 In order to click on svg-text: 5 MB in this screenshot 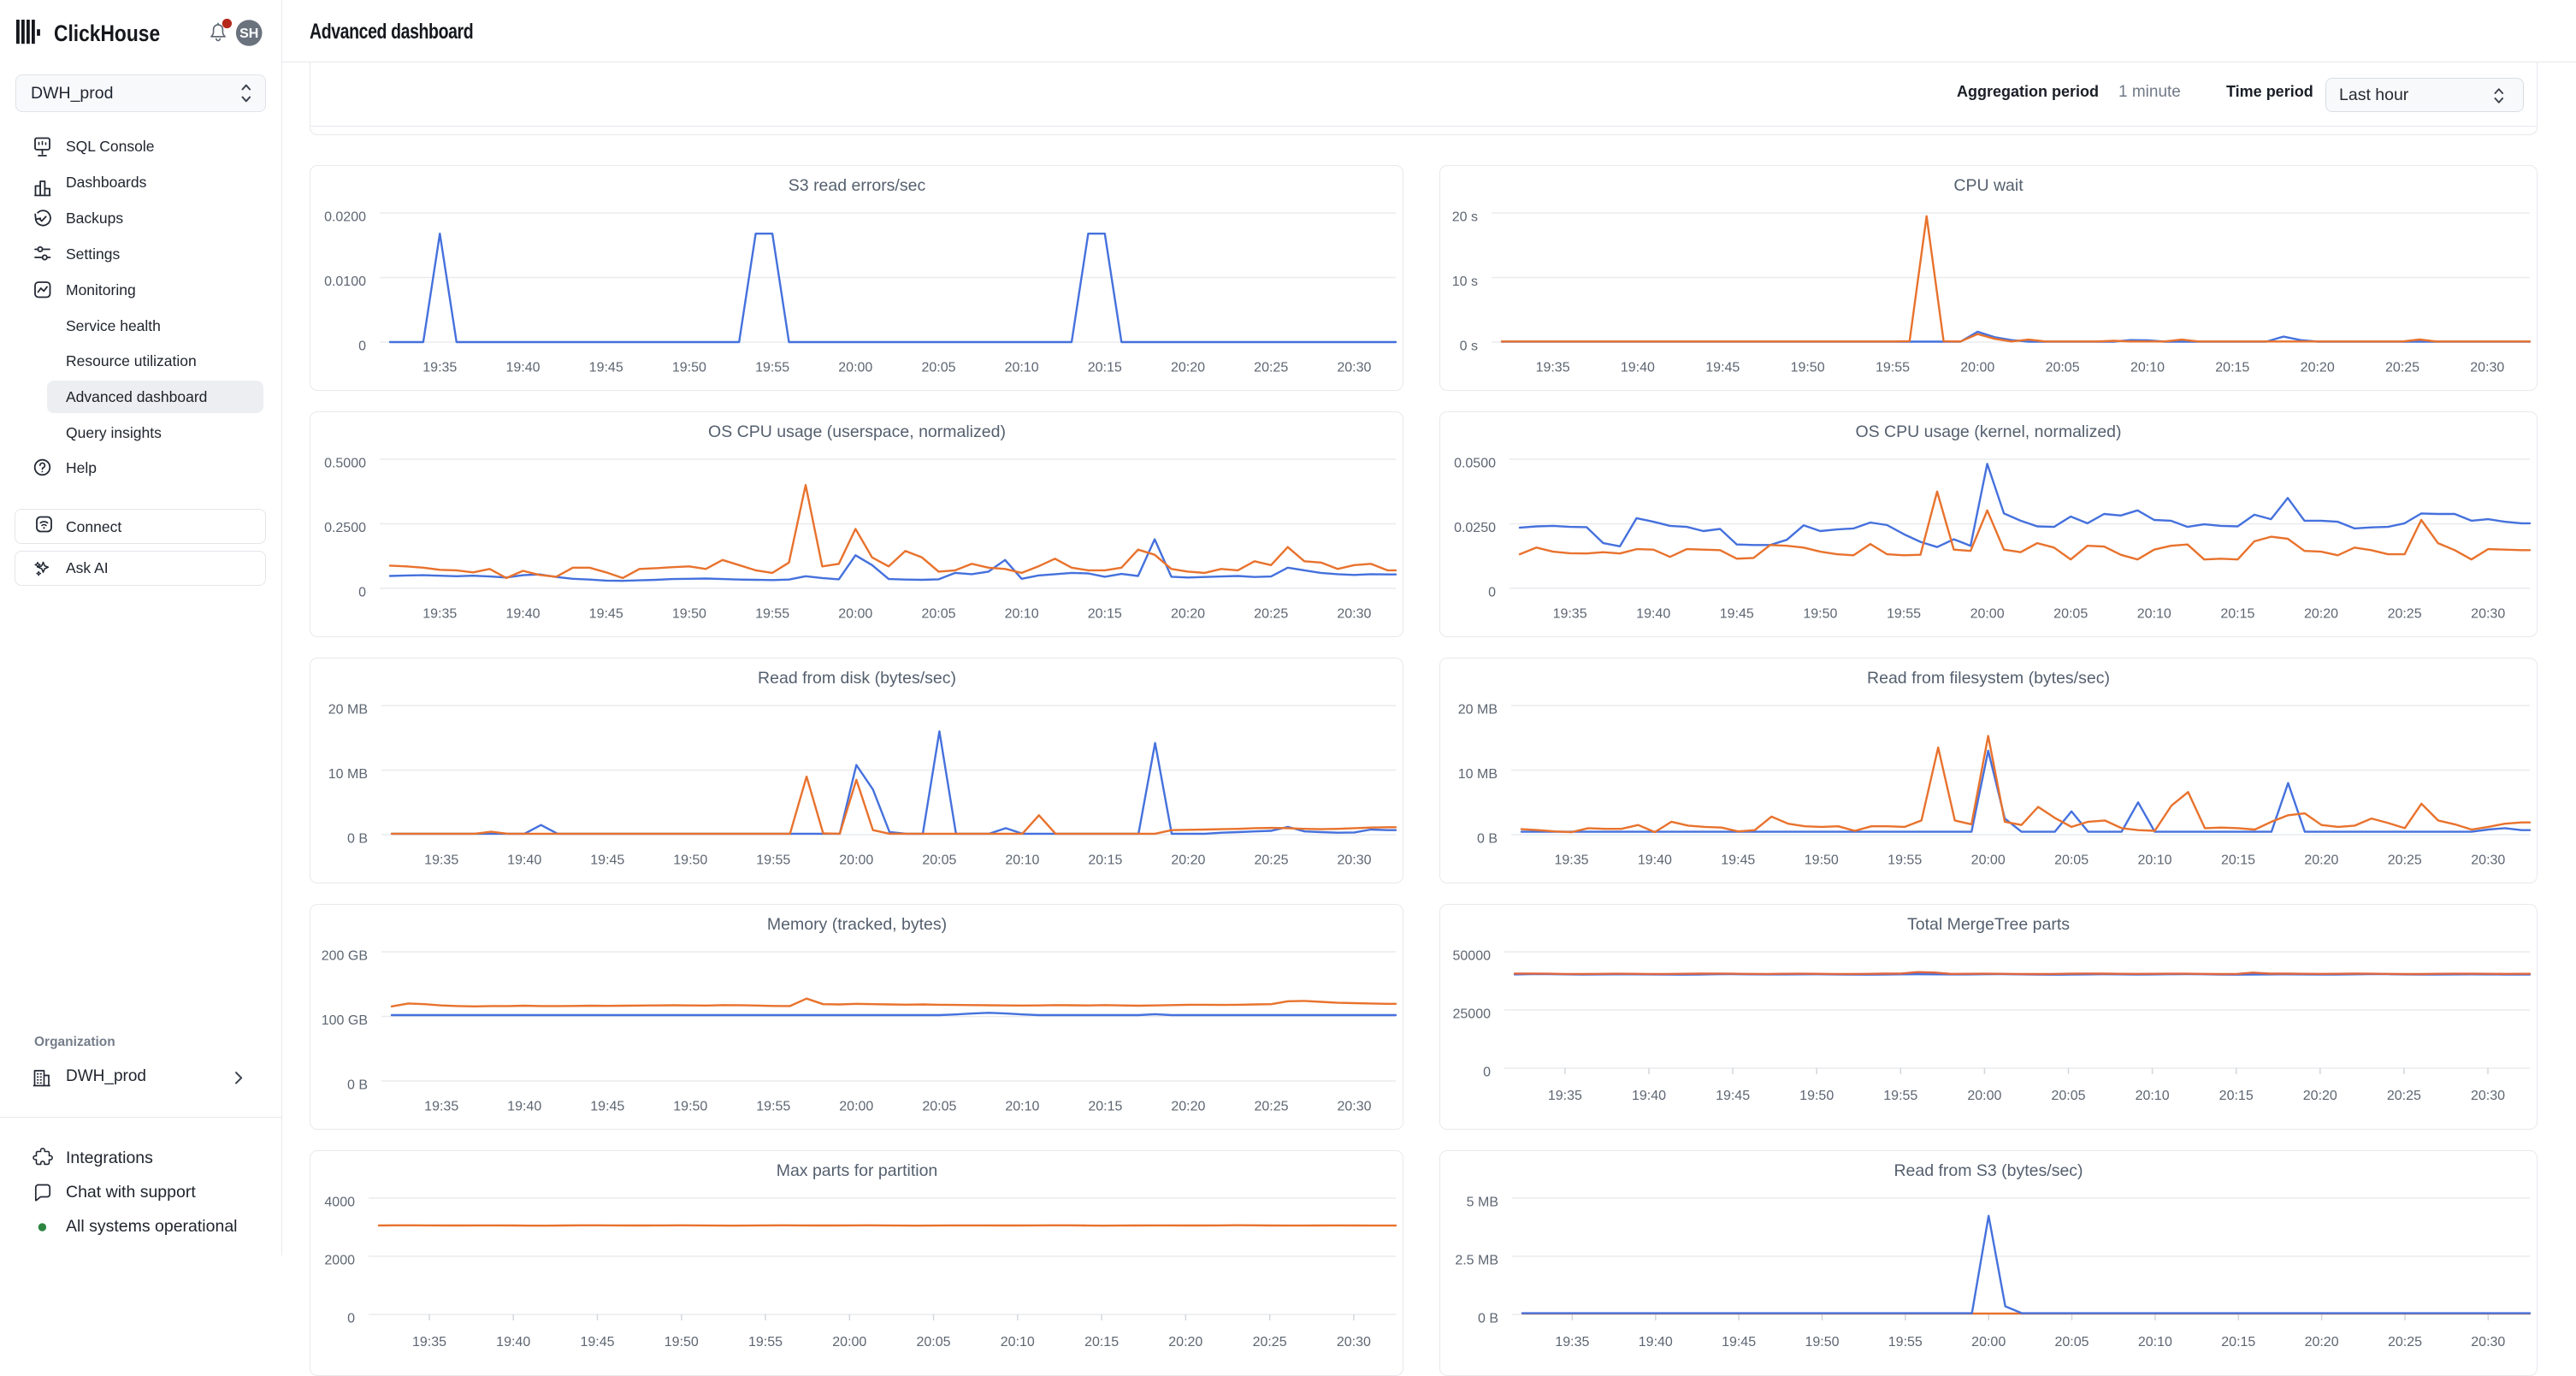, I will do `click(1482, 1202)`.